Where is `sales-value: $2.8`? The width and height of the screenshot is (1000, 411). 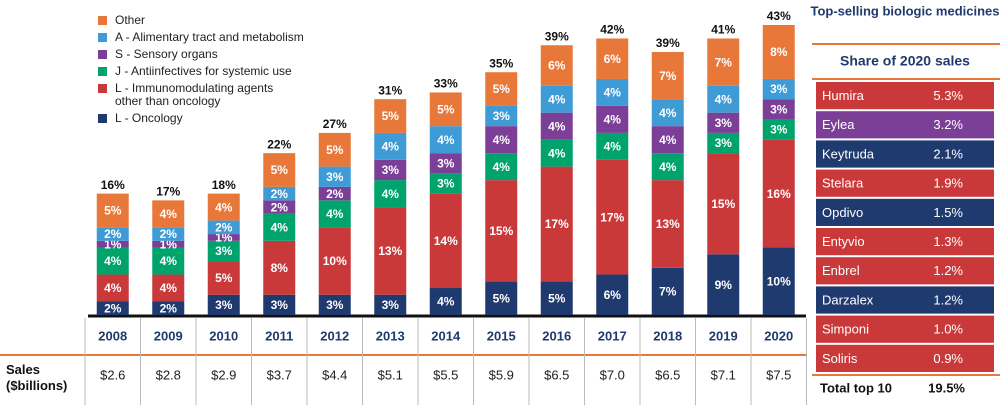 sales-value: $2.8 is located at coordinates (168, 374).